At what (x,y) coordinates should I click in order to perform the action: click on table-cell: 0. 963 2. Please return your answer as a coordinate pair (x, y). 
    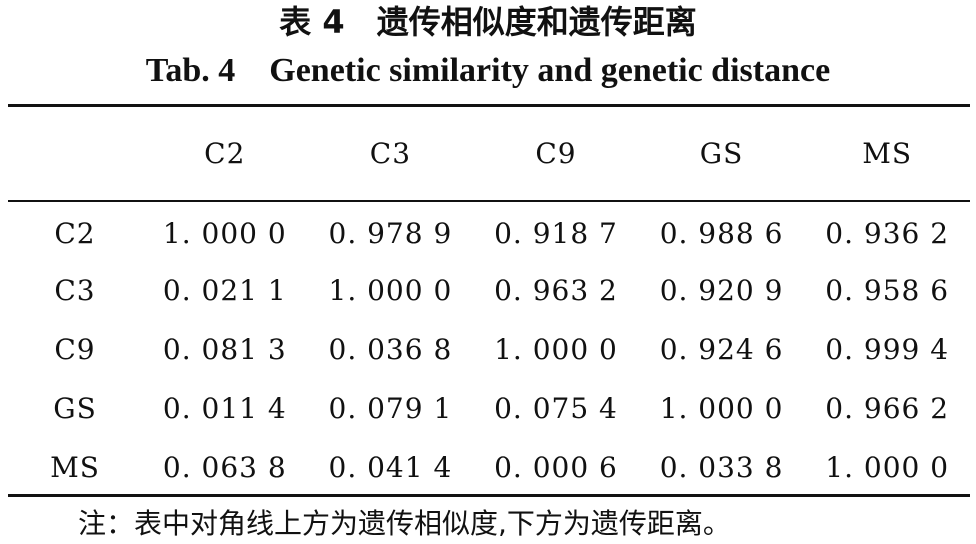
    Looking at the image, I should click on (556, 290).